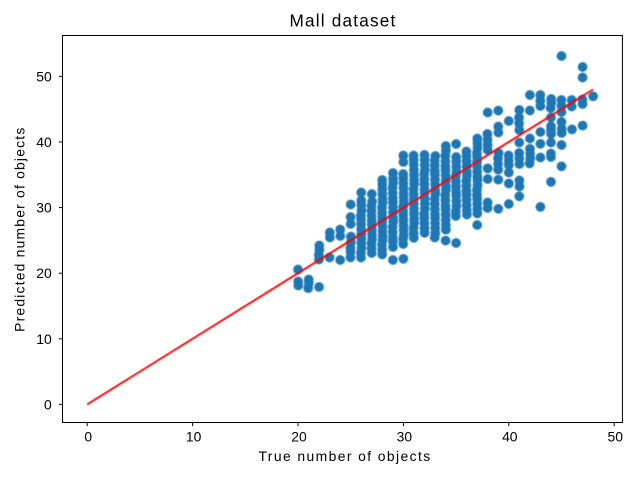  I want to click on svg-text: Mall dataset, so click(342, 21).